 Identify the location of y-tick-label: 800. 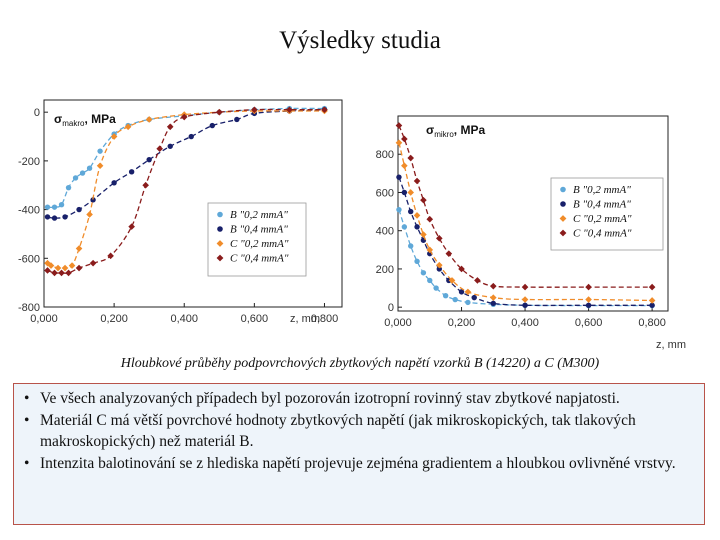
(385, 155).